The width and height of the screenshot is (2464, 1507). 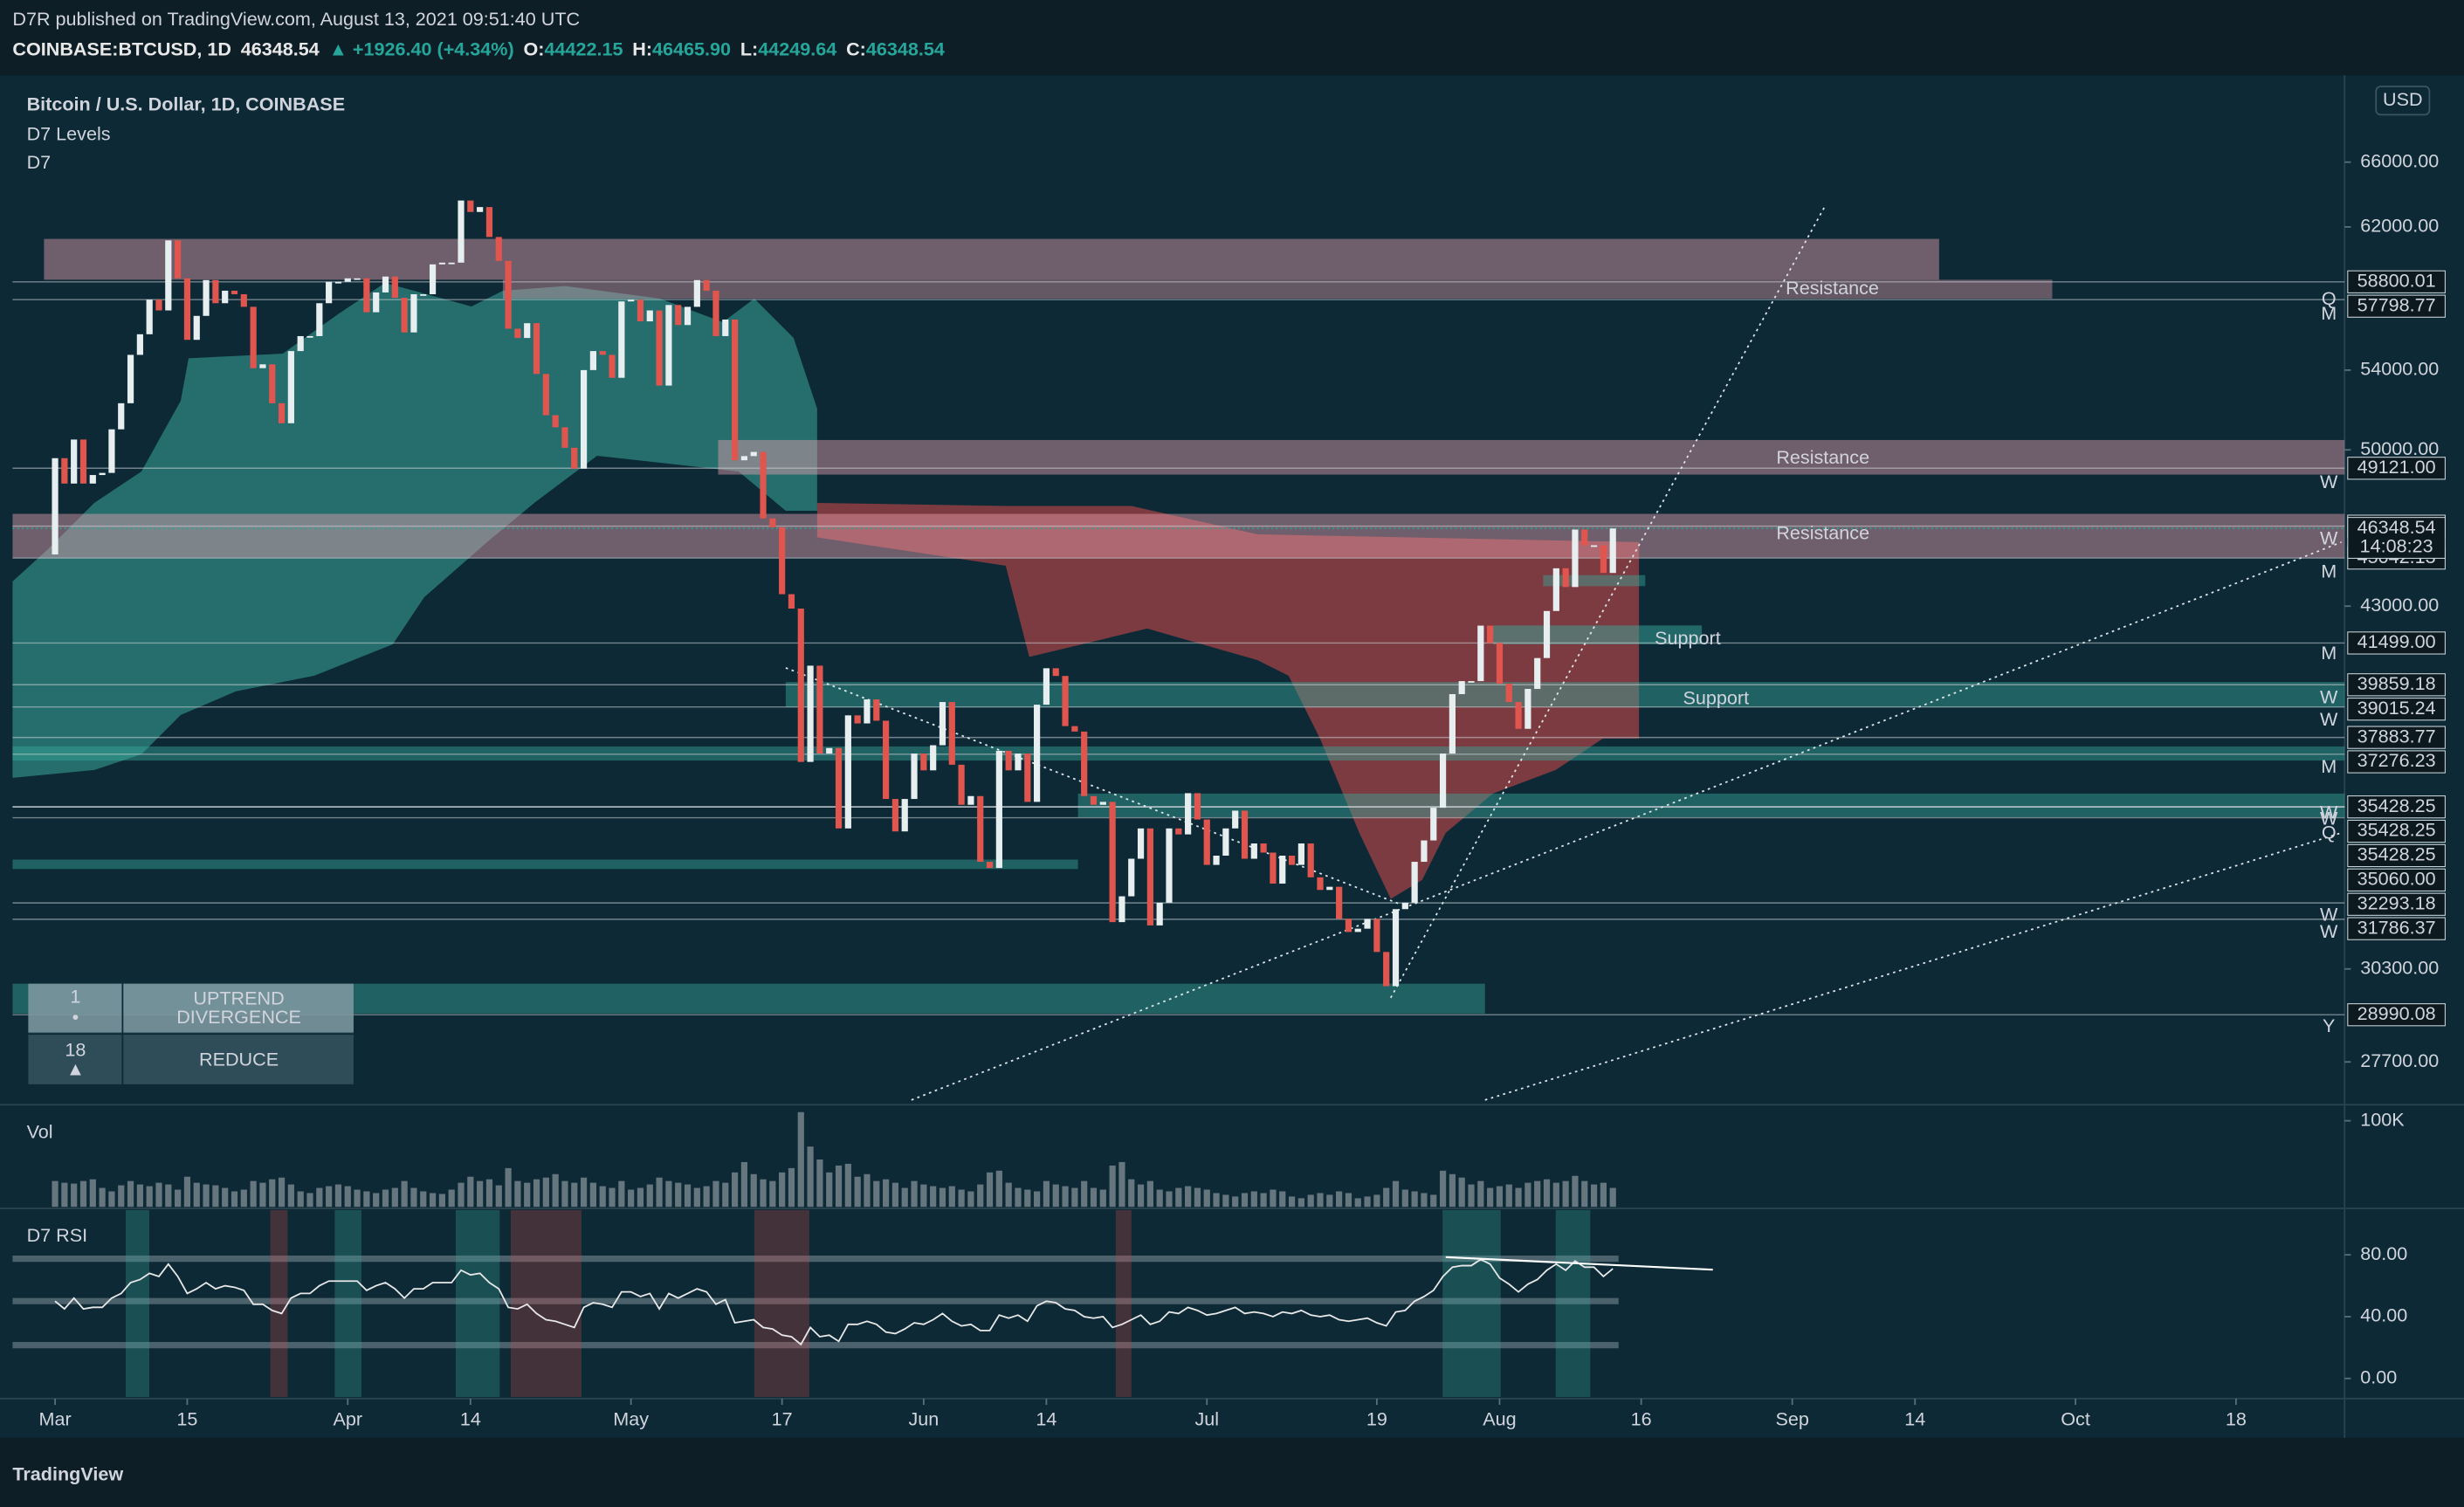 What do you see at coordinates (1914, 1419) in the screenshot?
I see `x-tick-label: 14` at bounding box center [1914, 1419].